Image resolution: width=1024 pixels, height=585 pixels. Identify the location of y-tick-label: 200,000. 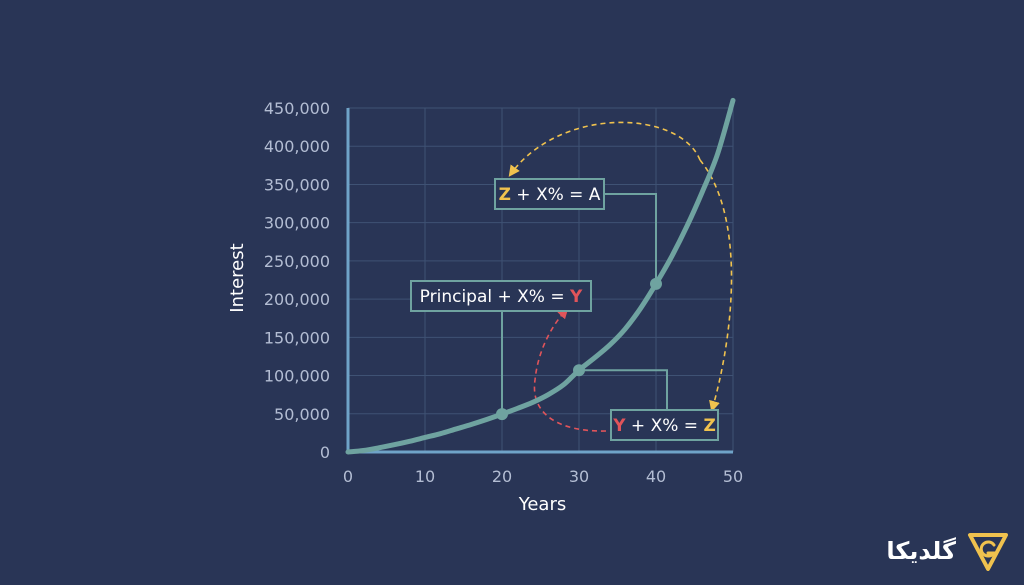
(297, 299).